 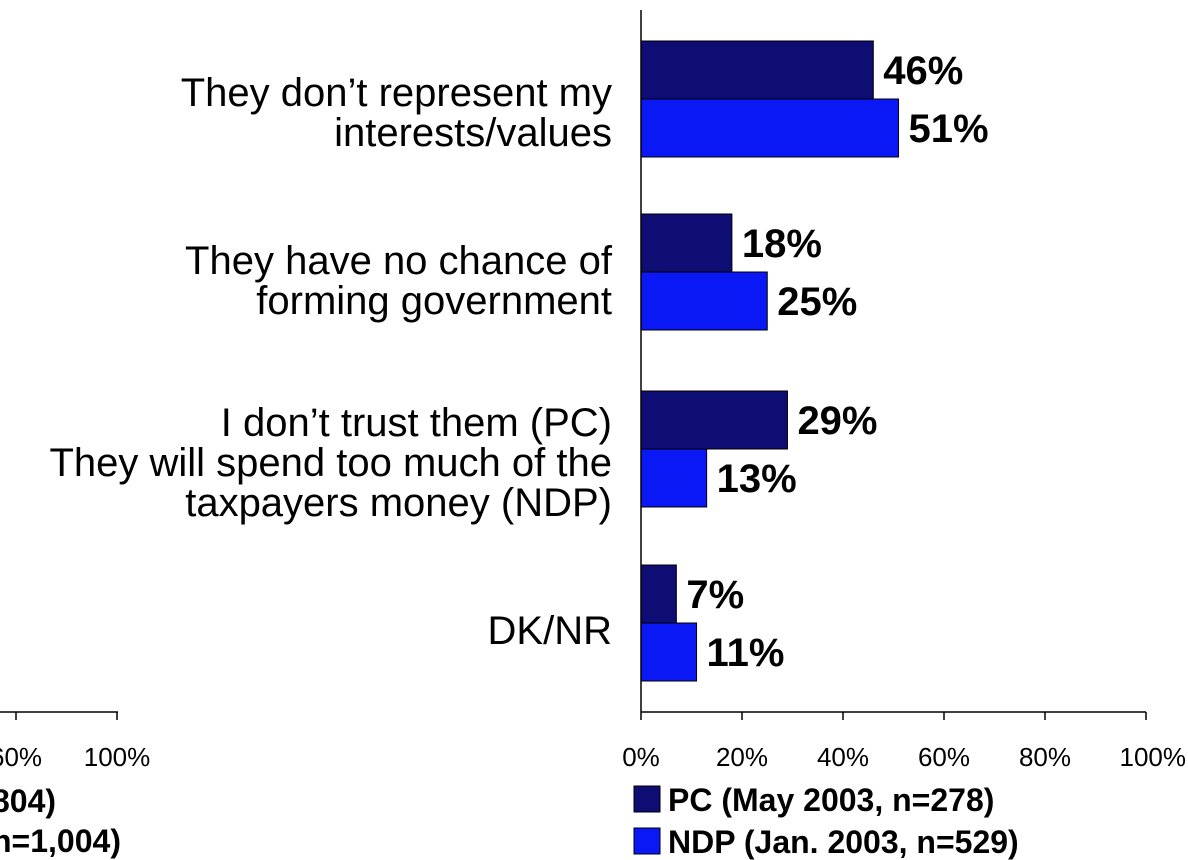 What do you see at coordinates (715, 595) in the screenshot?
I see `value-label: 7%` at bounding box center [715, 595].